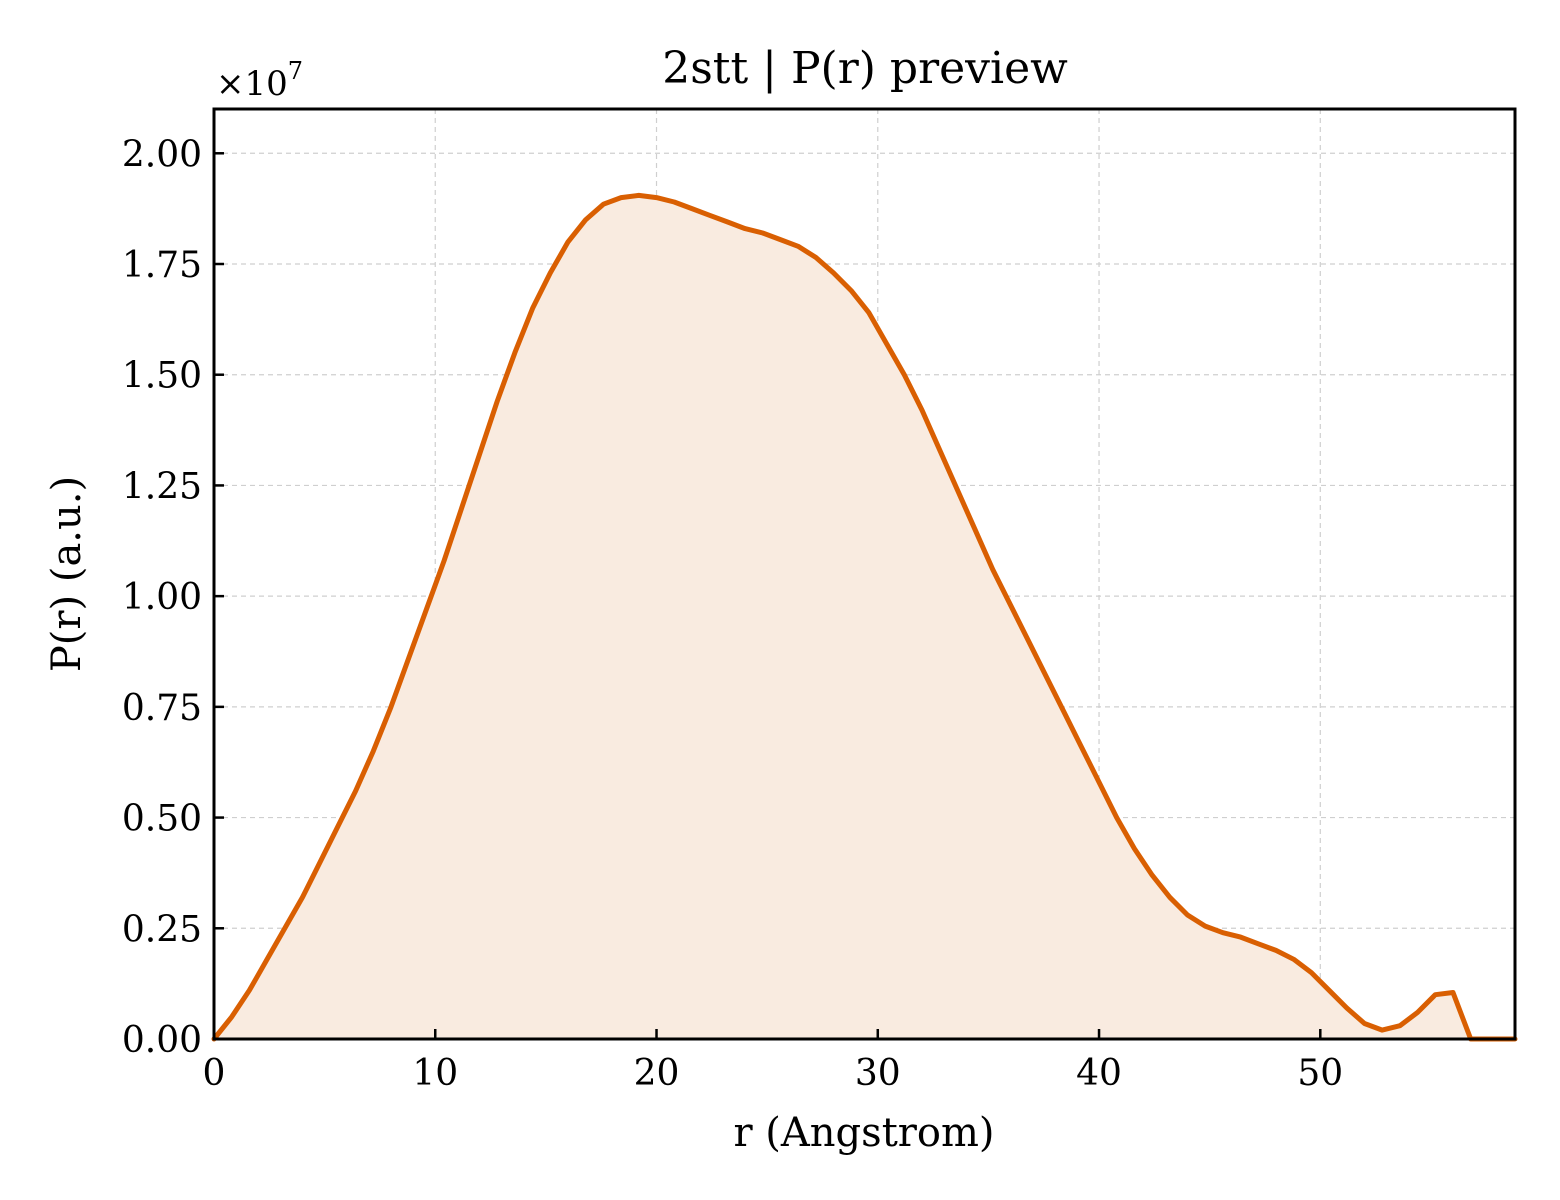 This screenshot has width=1560, height=1200. Describe the element at coordinates (435, 1073) in the screenshot. I see `x-tick-label: 10` at that location.